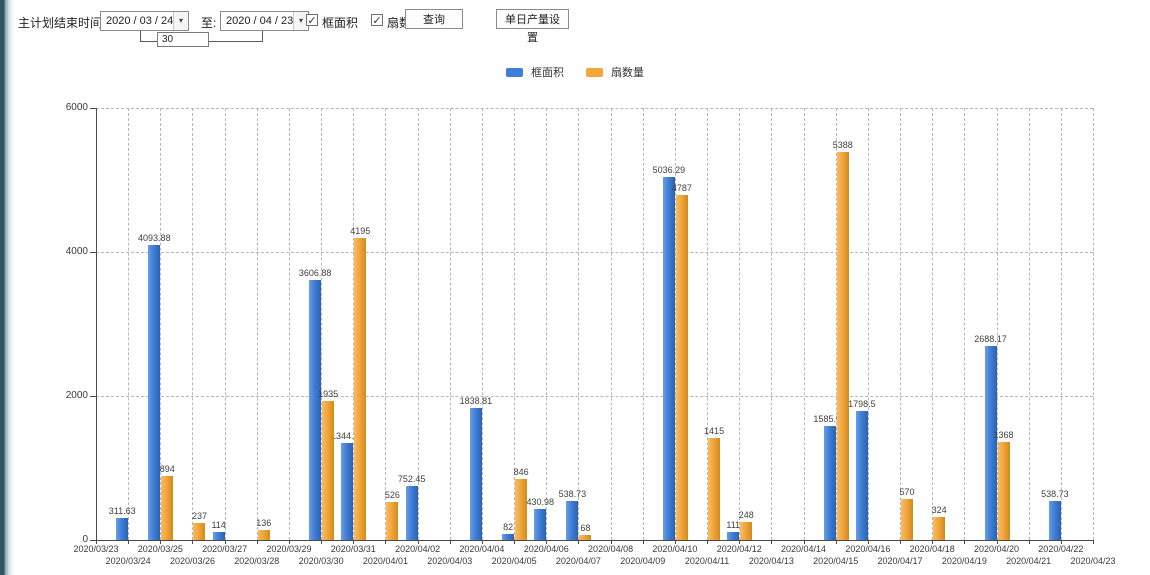  I want to click on bar-value-label: 82, so click(508, 527).